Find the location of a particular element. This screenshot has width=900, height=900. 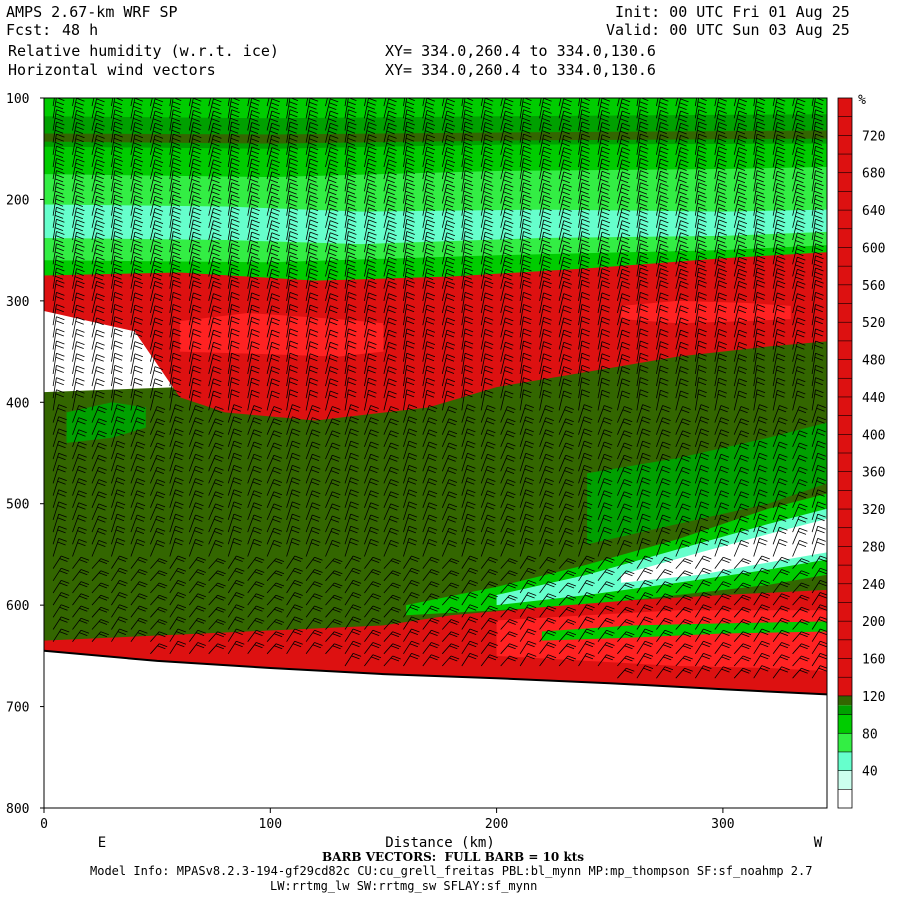

colorbar-tick-label: 40 is located at coordinates (870, 772).